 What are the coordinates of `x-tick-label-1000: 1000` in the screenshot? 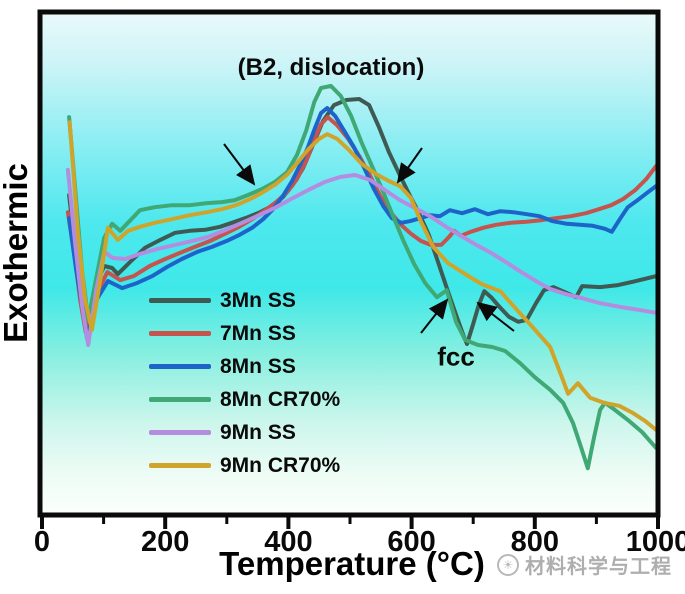 It's located at (655, 542).